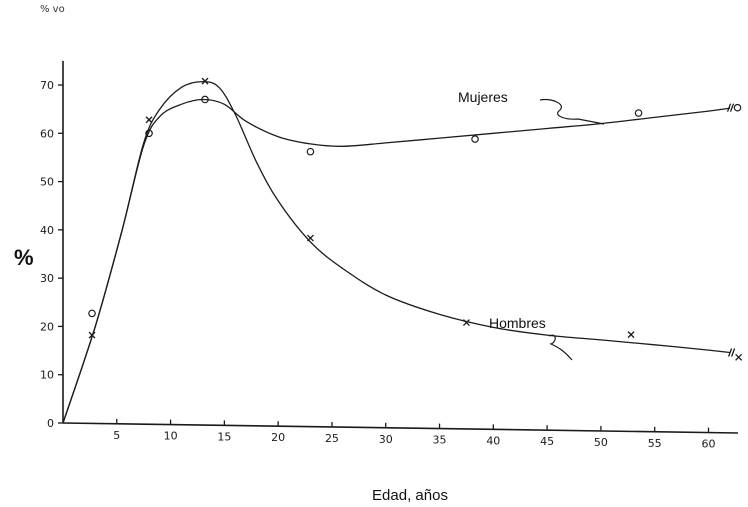 This screenshot has height=507, width=748. I want to click on y-axis-title: %, so click(24, 257).